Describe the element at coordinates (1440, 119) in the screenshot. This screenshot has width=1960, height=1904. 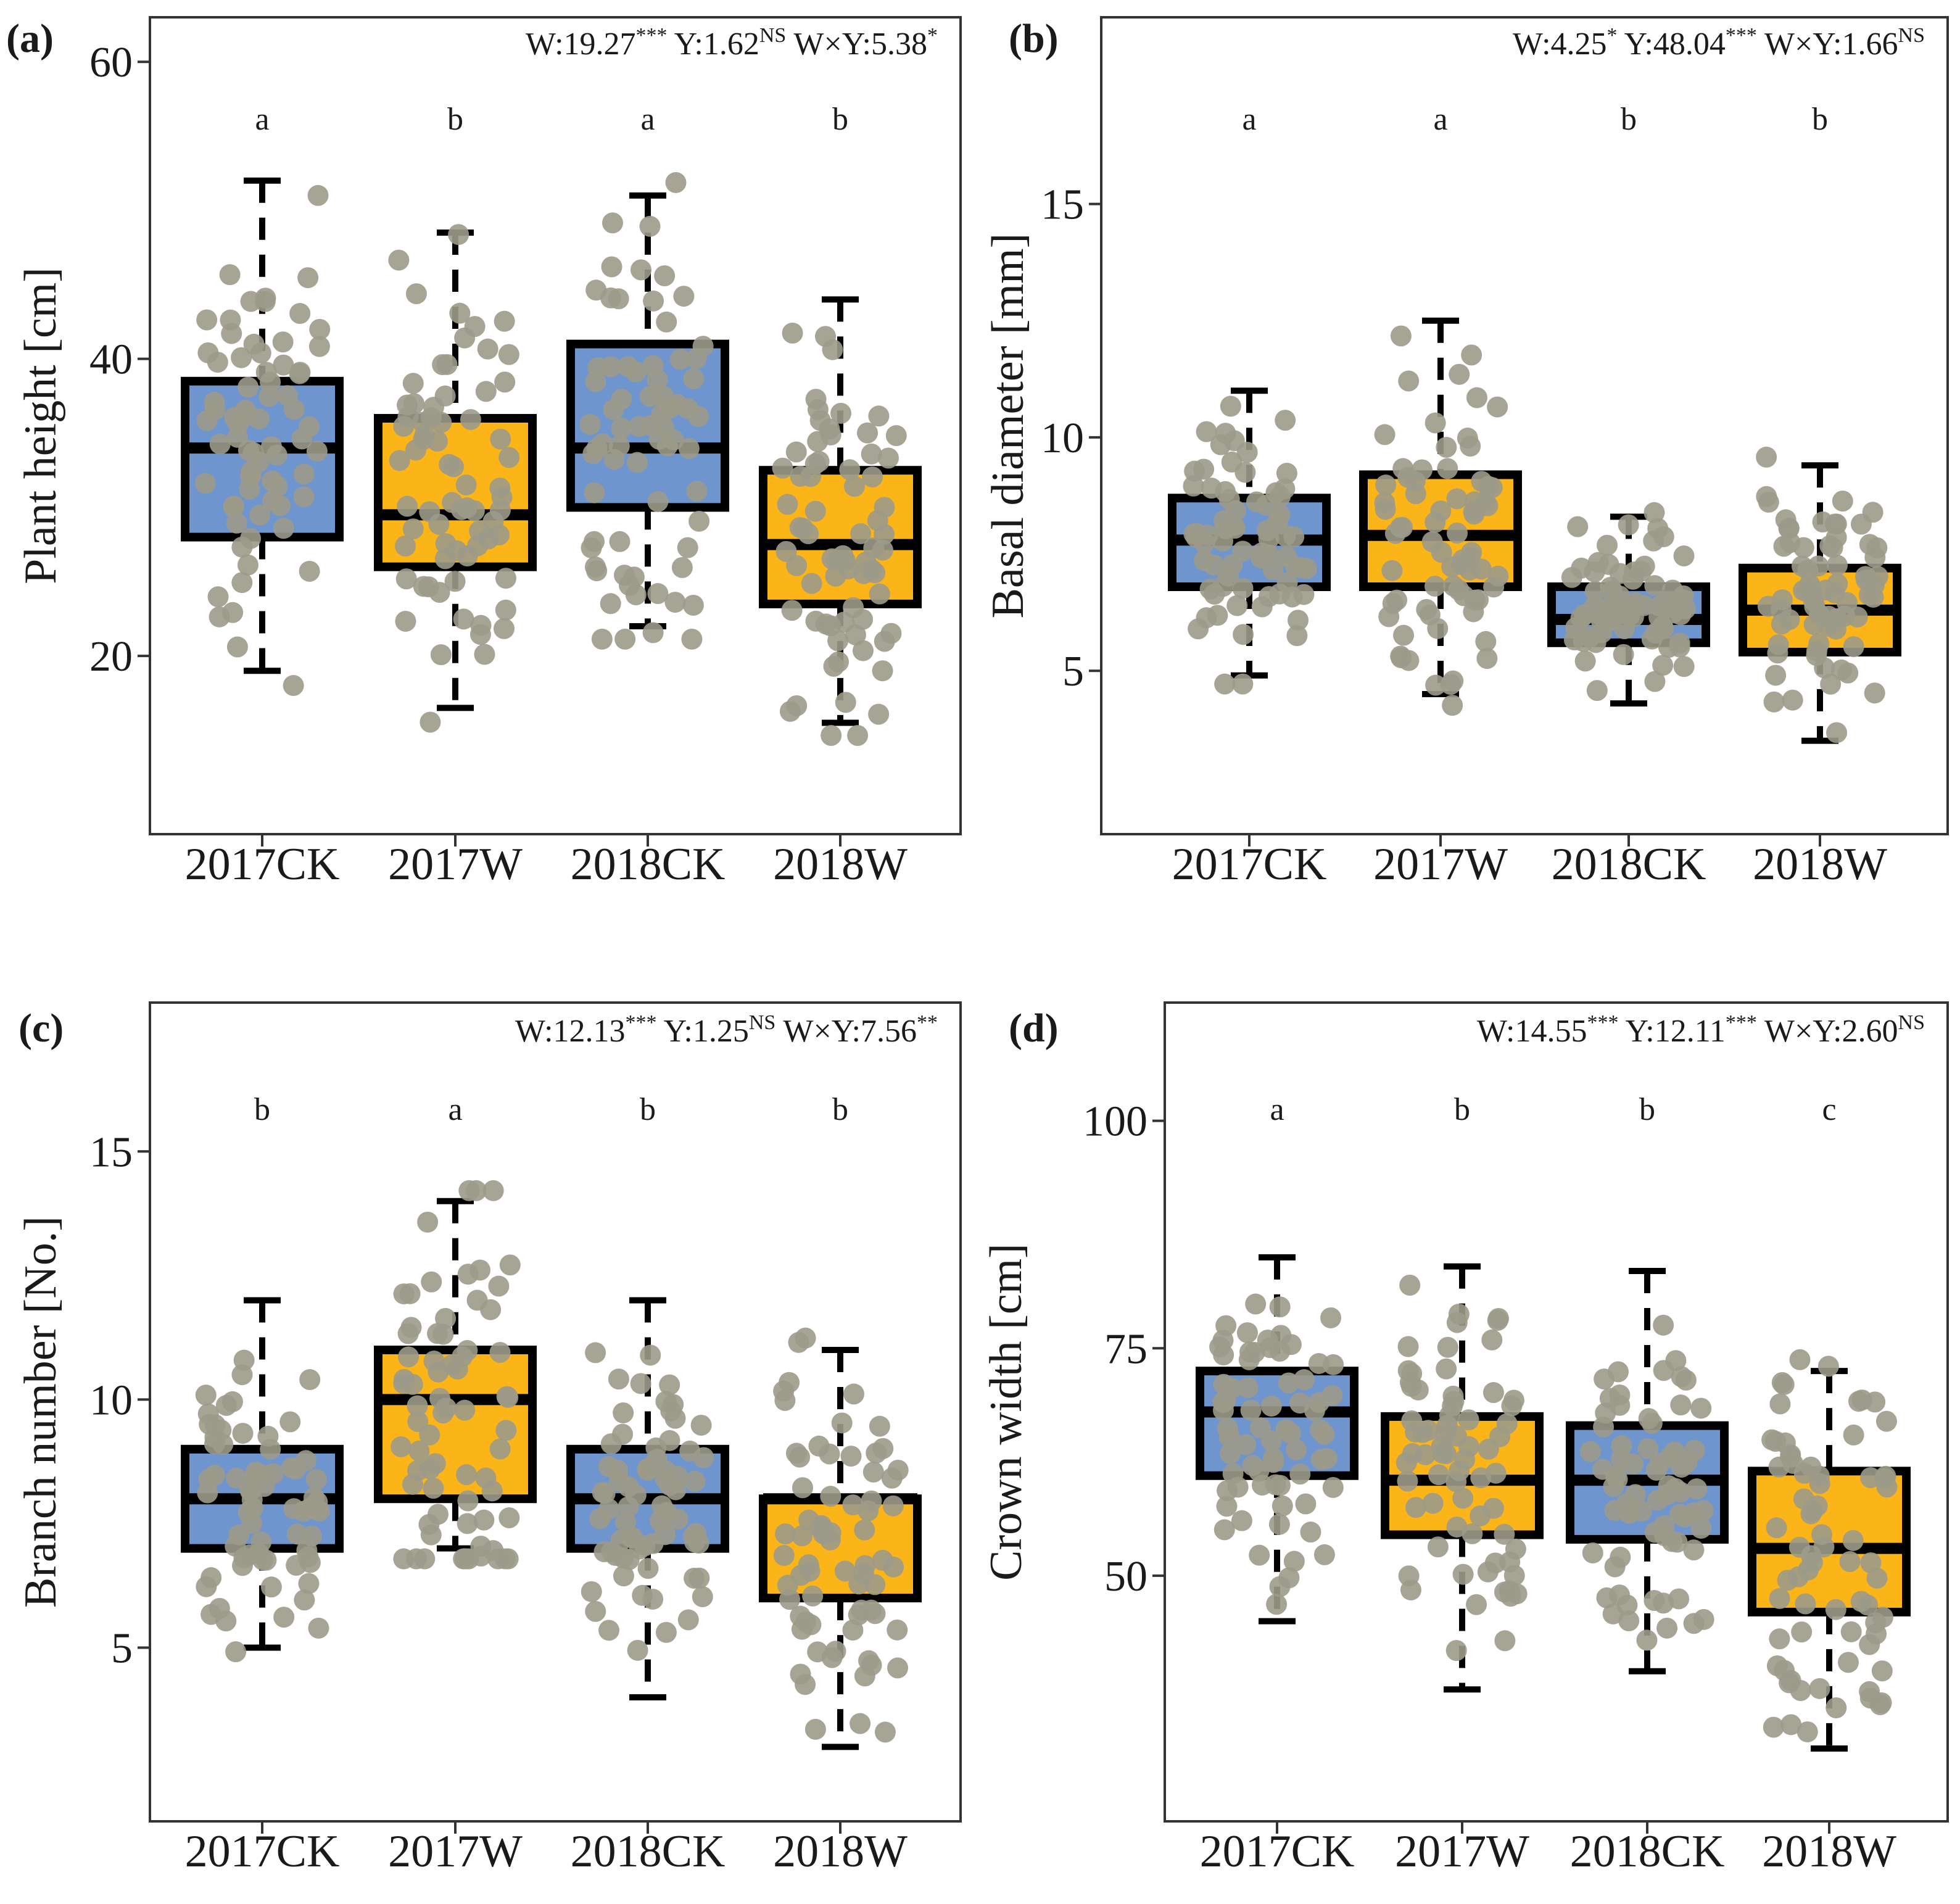
I see `significance-letter: a` at that location.